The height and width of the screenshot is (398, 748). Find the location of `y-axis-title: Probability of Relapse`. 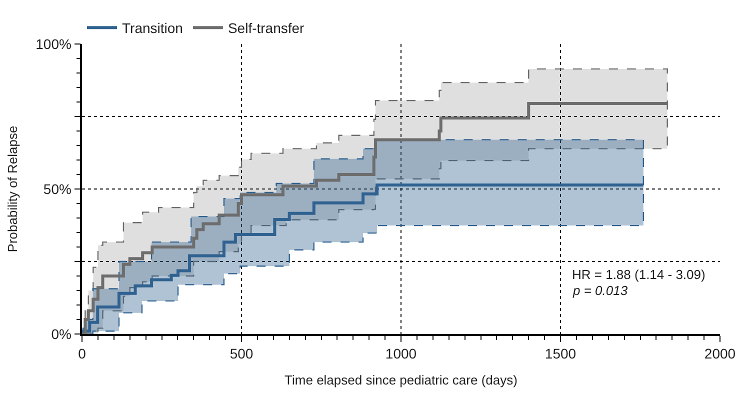

y-axis-title: Probability of Relapse is located at coordinates (12, 189).